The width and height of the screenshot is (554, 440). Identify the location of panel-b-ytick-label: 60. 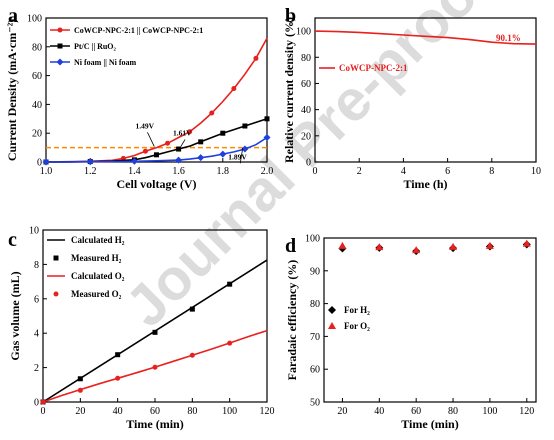
(306, 84).